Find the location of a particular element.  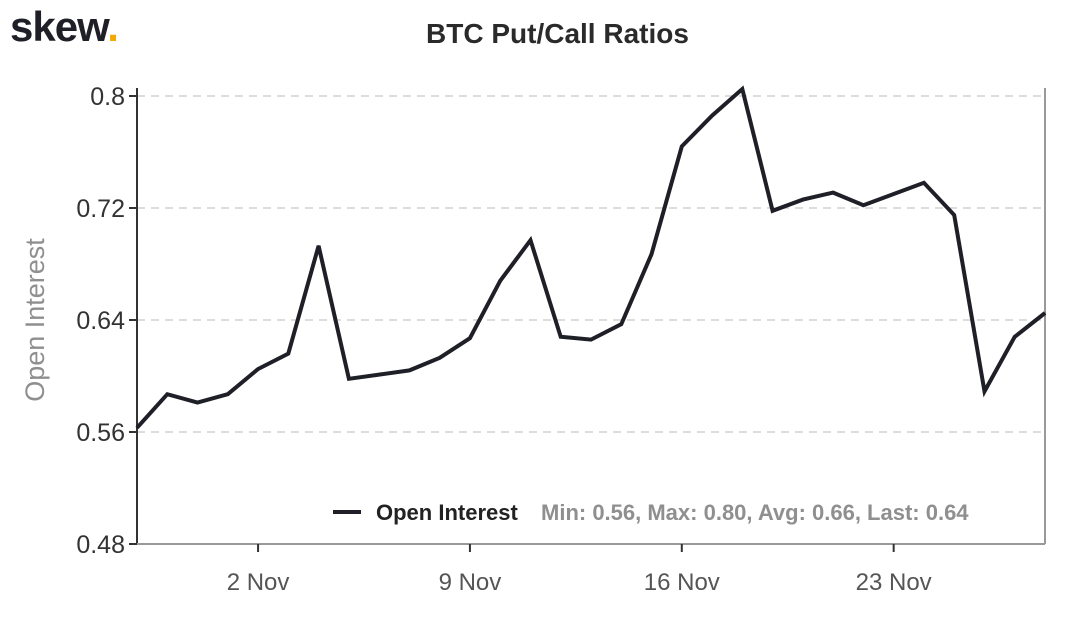

y-tick-label: 0.48 is located at coordinates (100, 545).